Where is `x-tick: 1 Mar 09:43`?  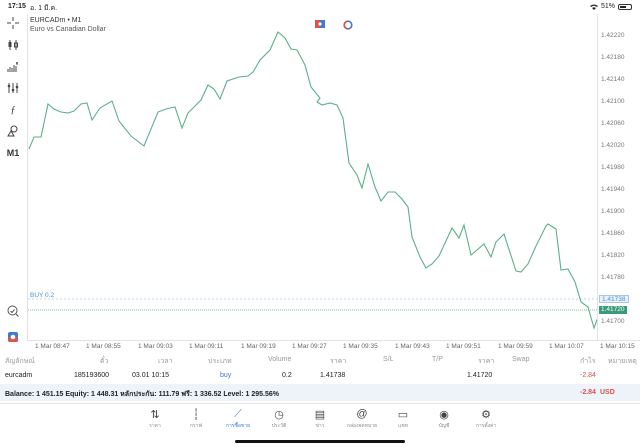 x-tick: 1 Mar 09:43 is located at coordinates (412, 346).